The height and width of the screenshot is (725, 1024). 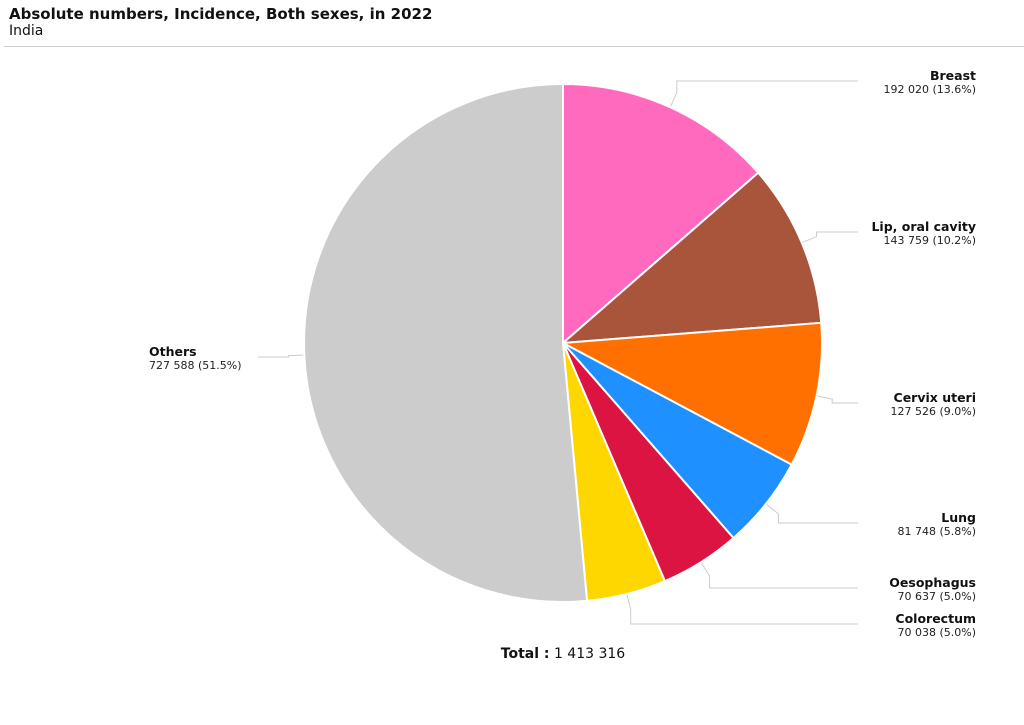 What do you see at coordinates (958, 517) in the screenshot?
I see `slice-label-lung: Lung` at bounding box center [958, 517].